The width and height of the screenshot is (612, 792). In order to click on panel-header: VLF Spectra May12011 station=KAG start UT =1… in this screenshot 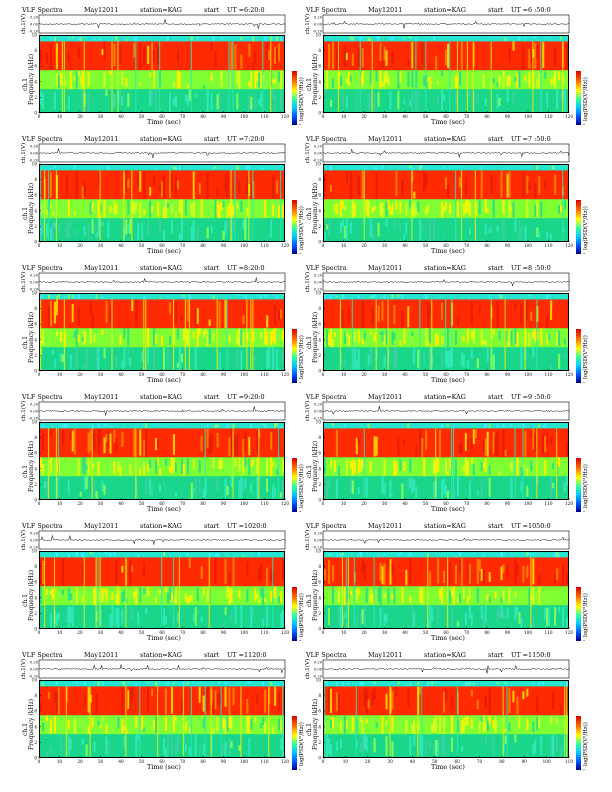, I will do `click(451, 655)`.